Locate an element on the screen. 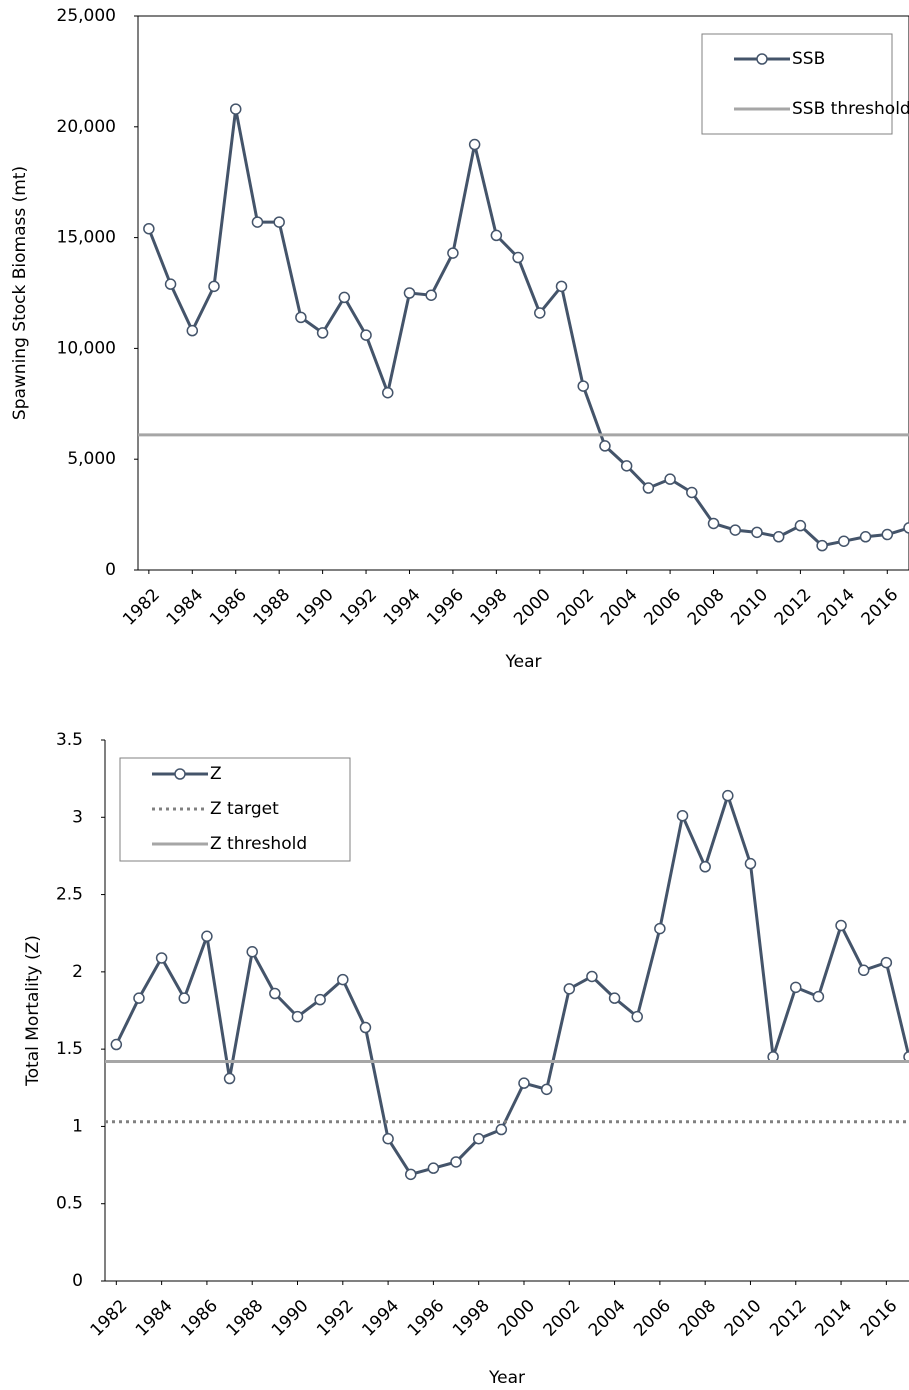  x-axis-title: Year is located at coordinates (506, 1378).